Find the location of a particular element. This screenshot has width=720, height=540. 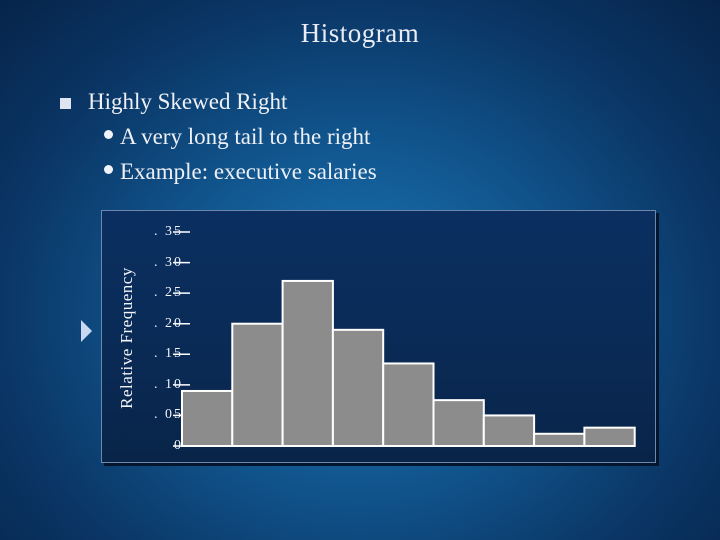

y-tick-label: . 25 is located at coordinates (168, 293).